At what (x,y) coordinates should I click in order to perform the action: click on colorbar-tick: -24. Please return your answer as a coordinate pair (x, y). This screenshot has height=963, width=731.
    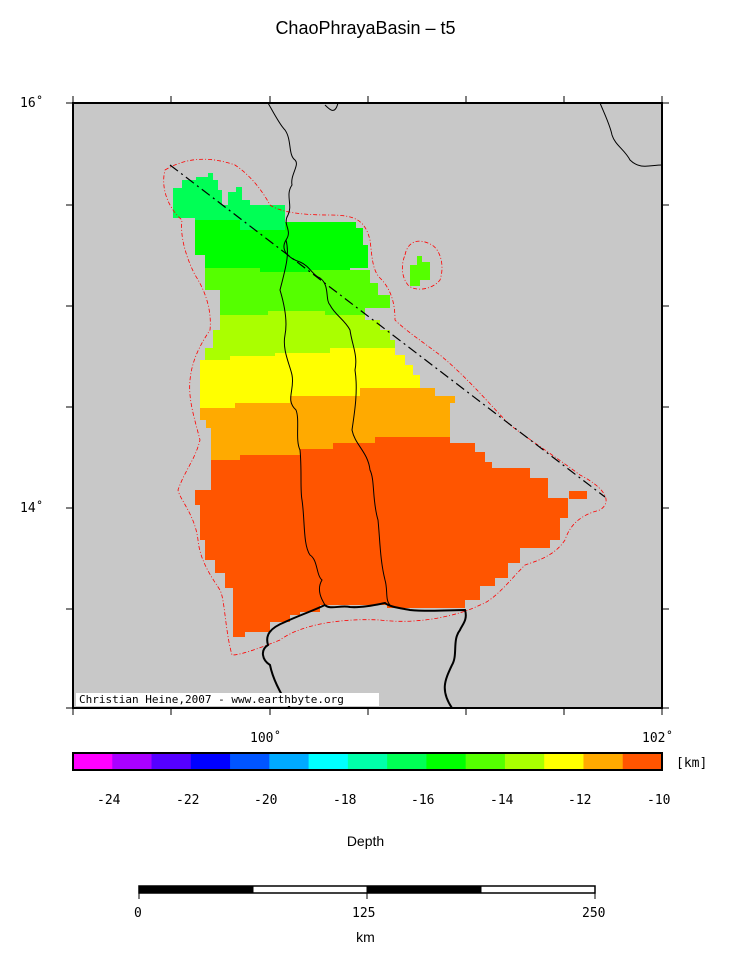
    Looking at the image, I should click on (109, 800).